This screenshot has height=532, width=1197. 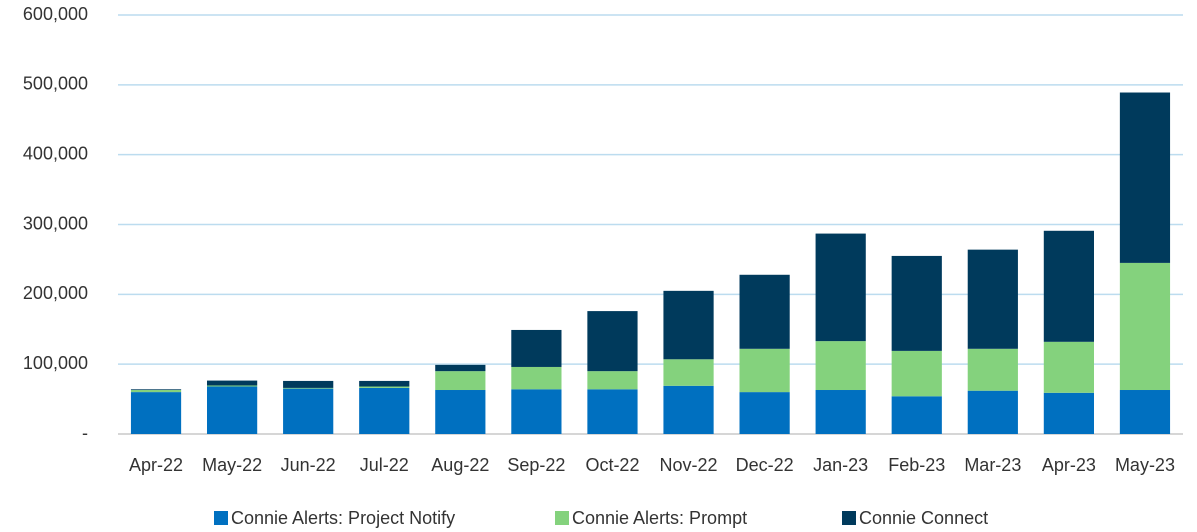 What do you see at coordinates (308, 465) in the screenshot?
I see `x-tick-label: Jun-22` at bounding box center [308, 465].